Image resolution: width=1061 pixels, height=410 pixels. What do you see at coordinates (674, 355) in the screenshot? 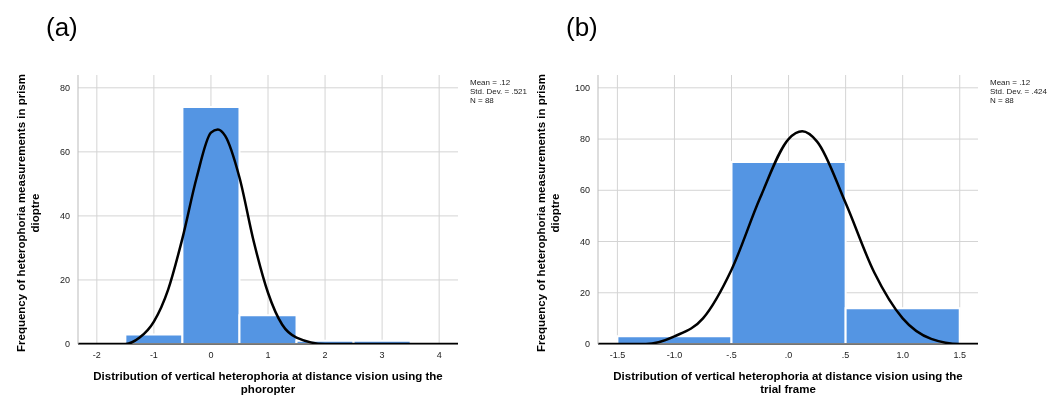
I see `x-tick-label: -1.0` at bounding box center [674, 355].